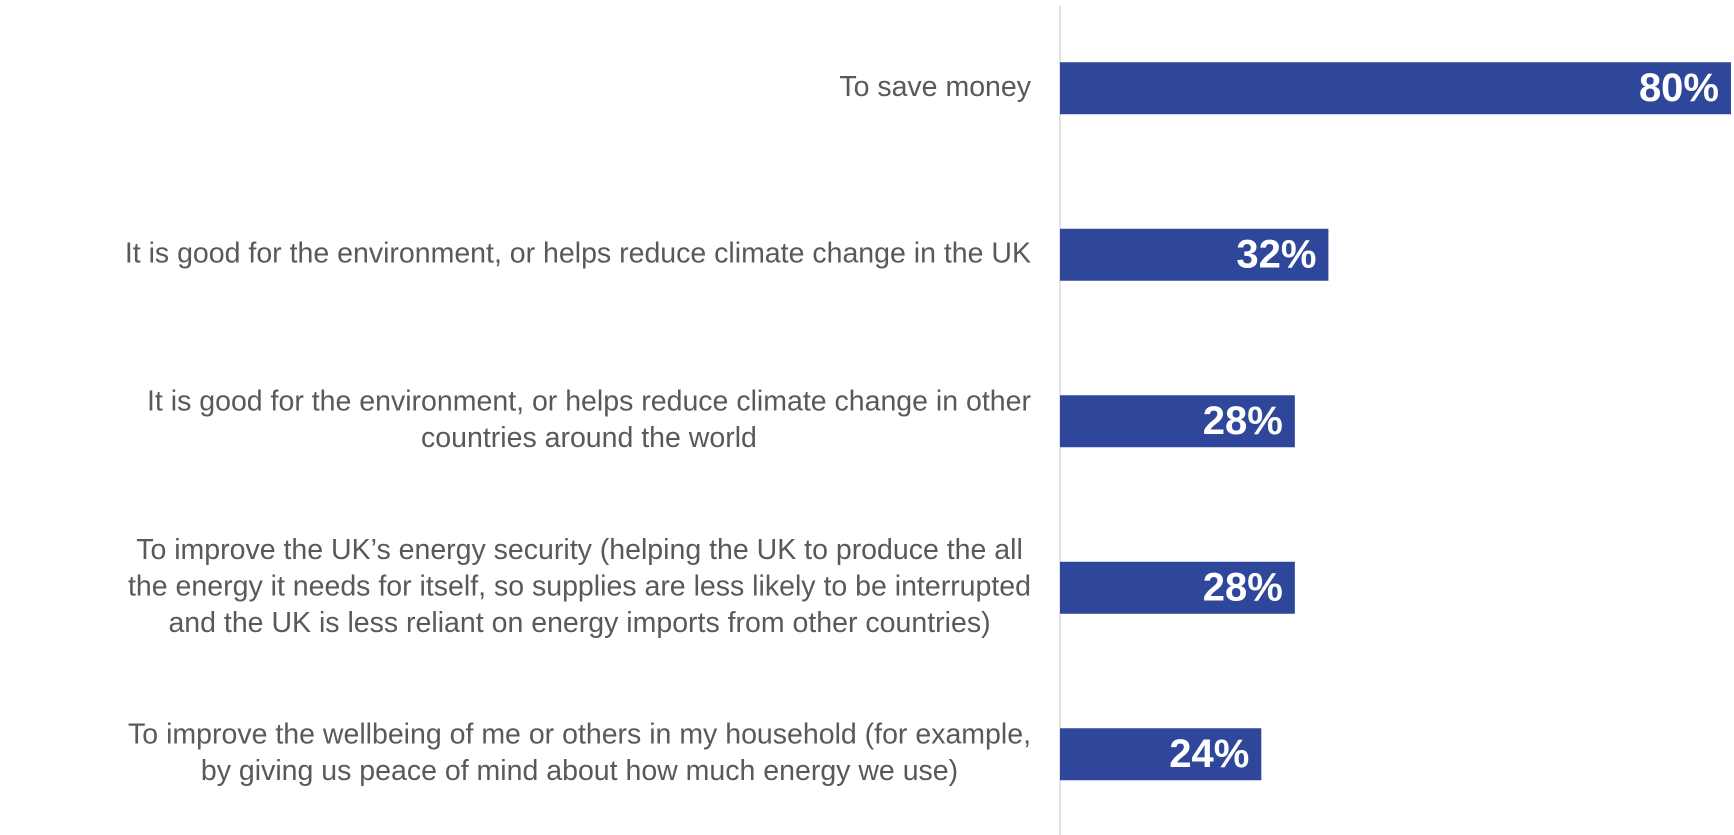  I want to click on category-label: To save money, so click(935, 87).